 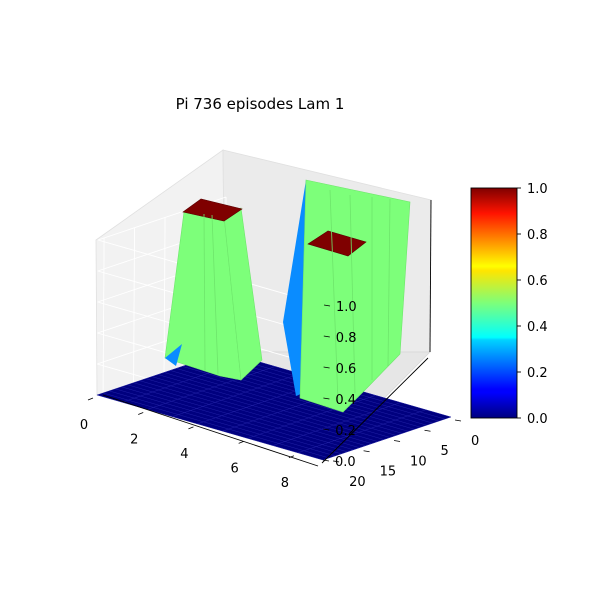 What do you see at coordinates (537, 327) in the screenshot?
I see `colorbar-tick-label: 0.4` at bounding box center [537, 327].